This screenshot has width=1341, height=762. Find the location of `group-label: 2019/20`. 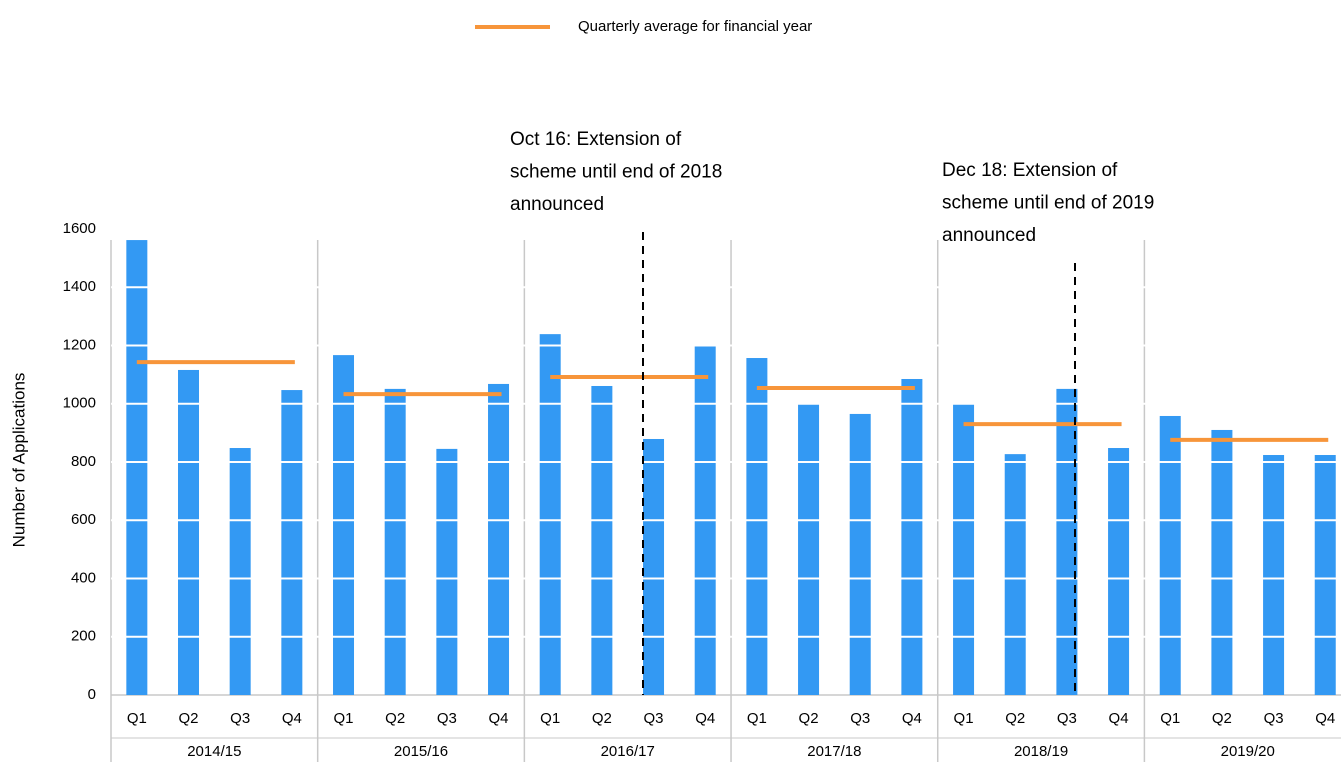

group-label: 2019/20 is located at coordinates (1248, 751).